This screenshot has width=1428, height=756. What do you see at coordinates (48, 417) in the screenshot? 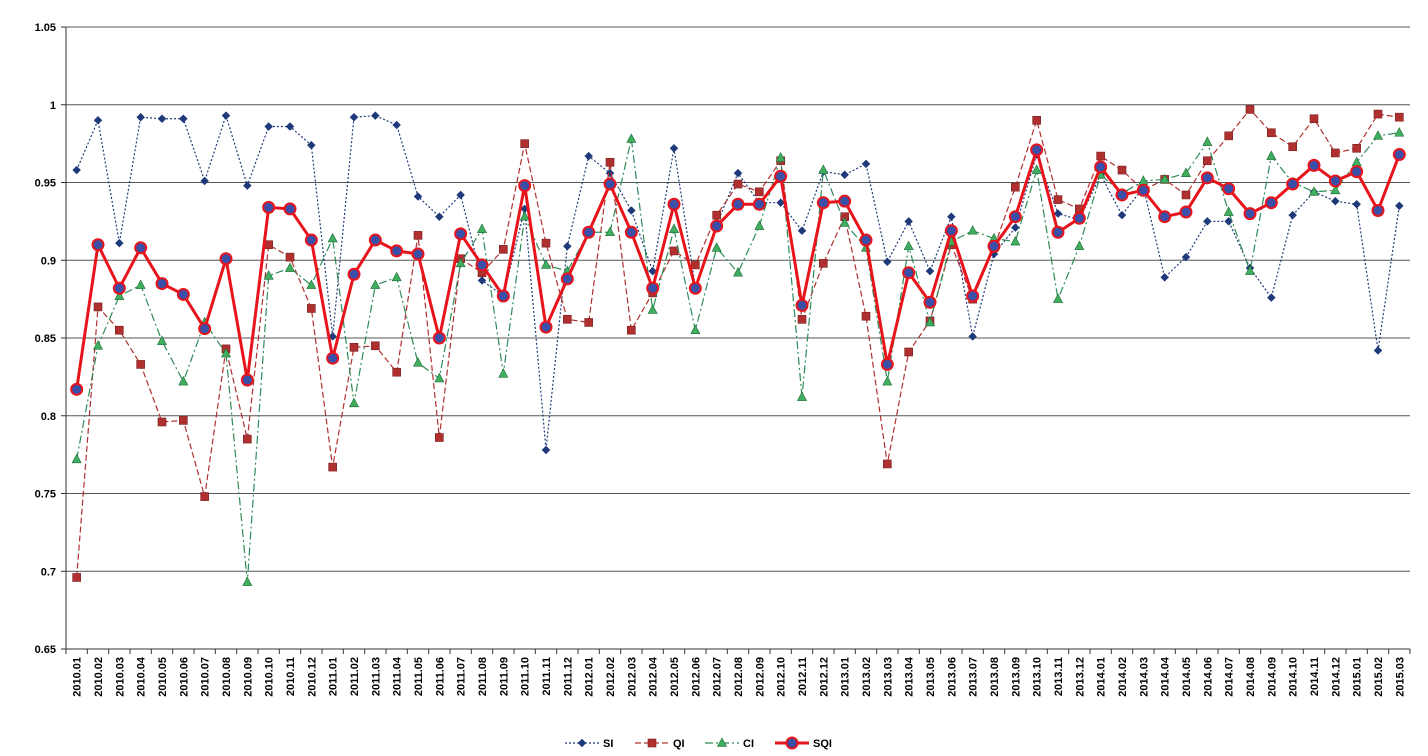
I see `y-tick-label: 0.8` at bounding box center [48, 417].